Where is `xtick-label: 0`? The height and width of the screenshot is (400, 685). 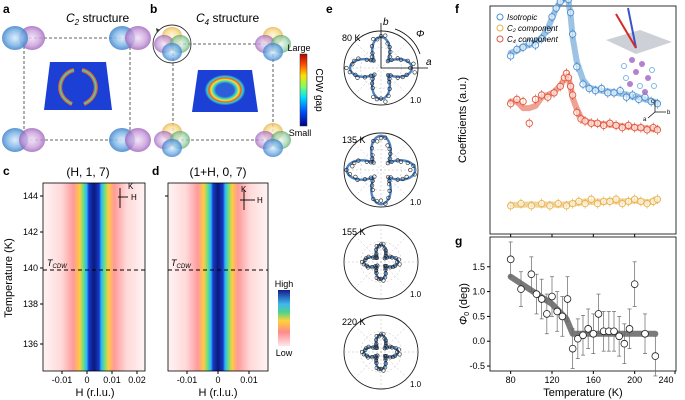
xtick-label: 0 is located at coordinates (217, 380).